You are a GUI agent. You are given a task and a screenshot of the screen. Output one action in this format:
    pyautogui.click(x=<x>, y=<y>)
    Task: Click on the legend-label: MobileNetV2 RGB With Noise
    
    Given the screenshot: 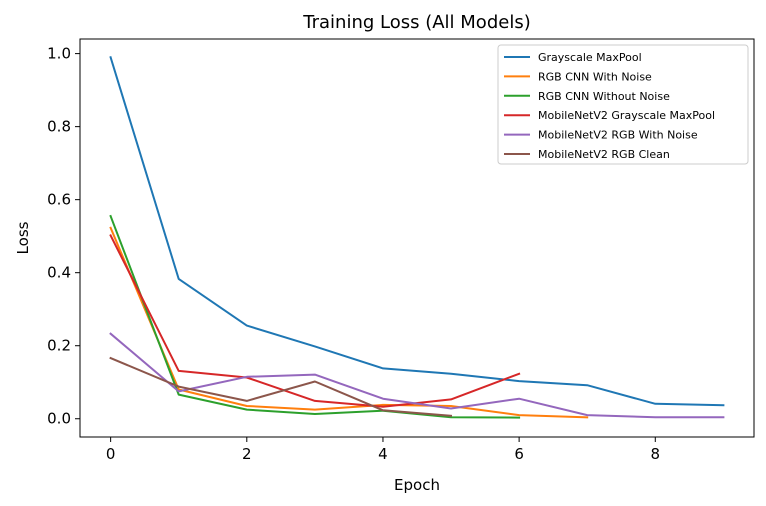 What is the action you would take?
    pyautogui.click(x=618, y=135)
    